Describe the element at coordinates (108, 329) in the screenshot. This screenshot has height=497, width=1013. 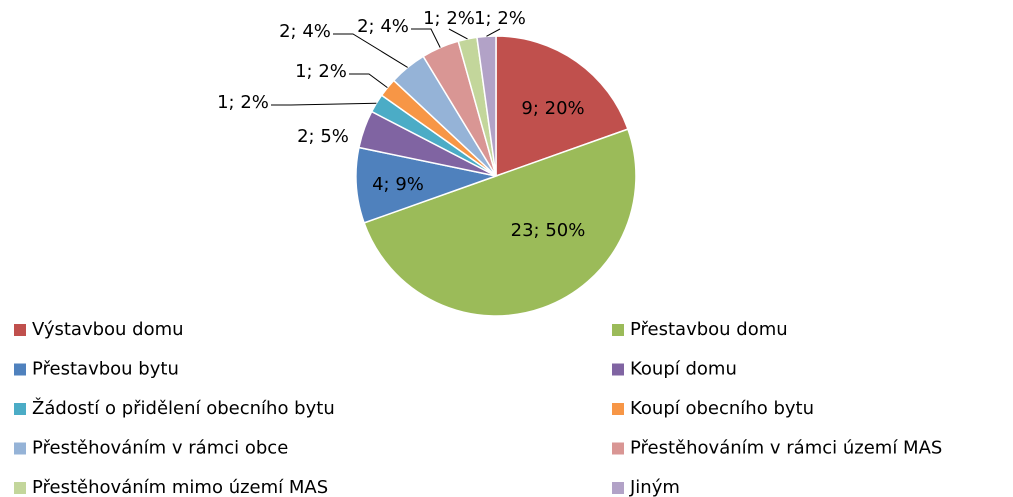
I see `legend-label: Výstavbou domu` at that location.